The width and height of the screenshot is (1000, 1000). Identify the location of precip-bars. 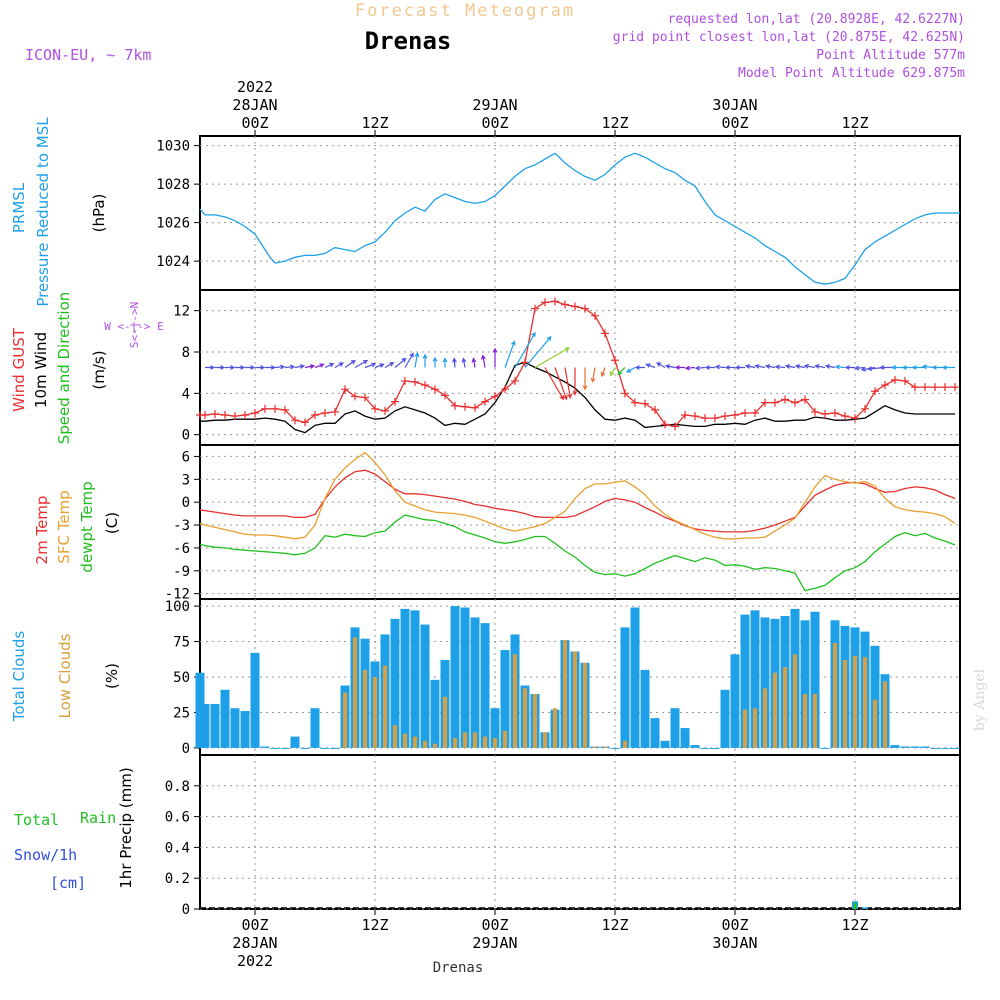
(580, 905).